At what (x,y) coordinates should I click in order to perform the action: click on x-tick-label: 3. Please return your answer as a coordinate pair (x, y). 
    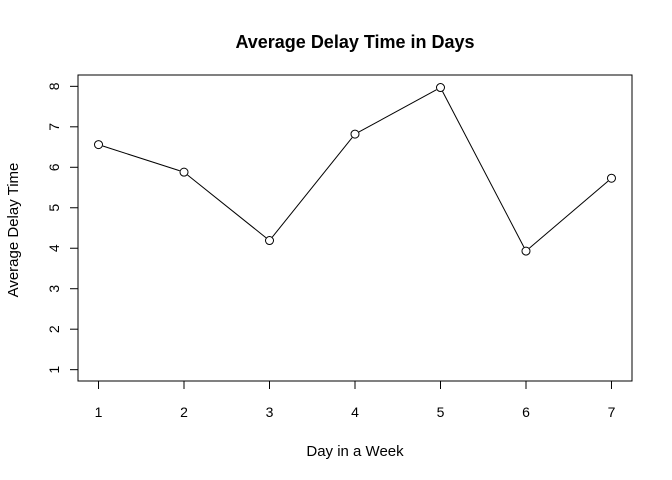
    Looking at the image, I should click on (270, 412).